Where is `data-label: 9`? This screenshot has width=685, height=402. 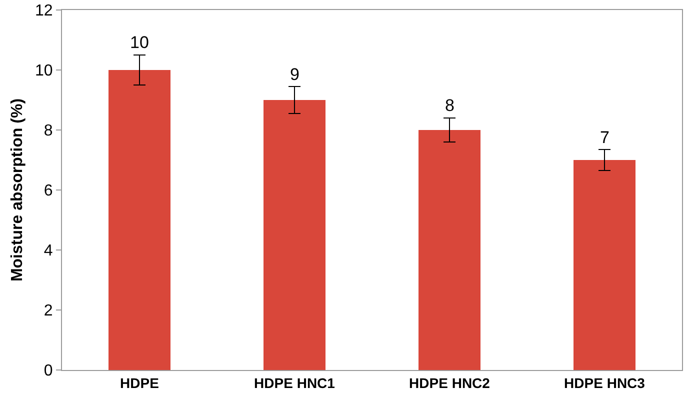
data-label: 9 is located at coordinates (295, 74).